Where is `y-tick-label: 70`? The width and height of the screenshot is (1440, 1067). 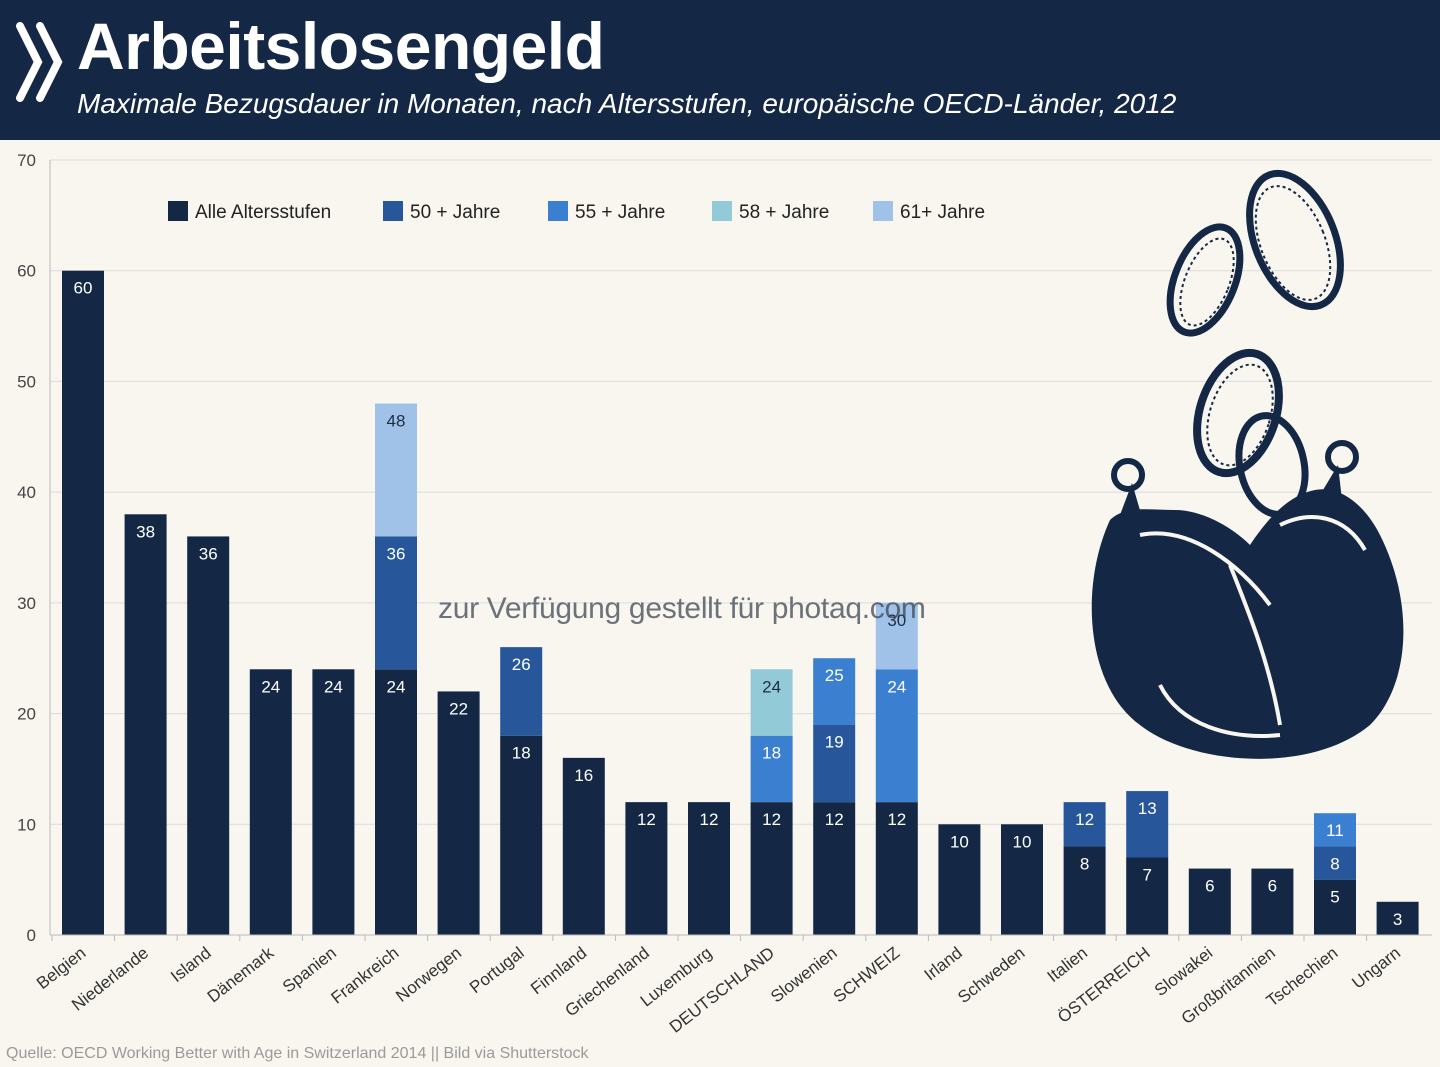 y-tick-label: 70 is located at coordinates (26, 160).